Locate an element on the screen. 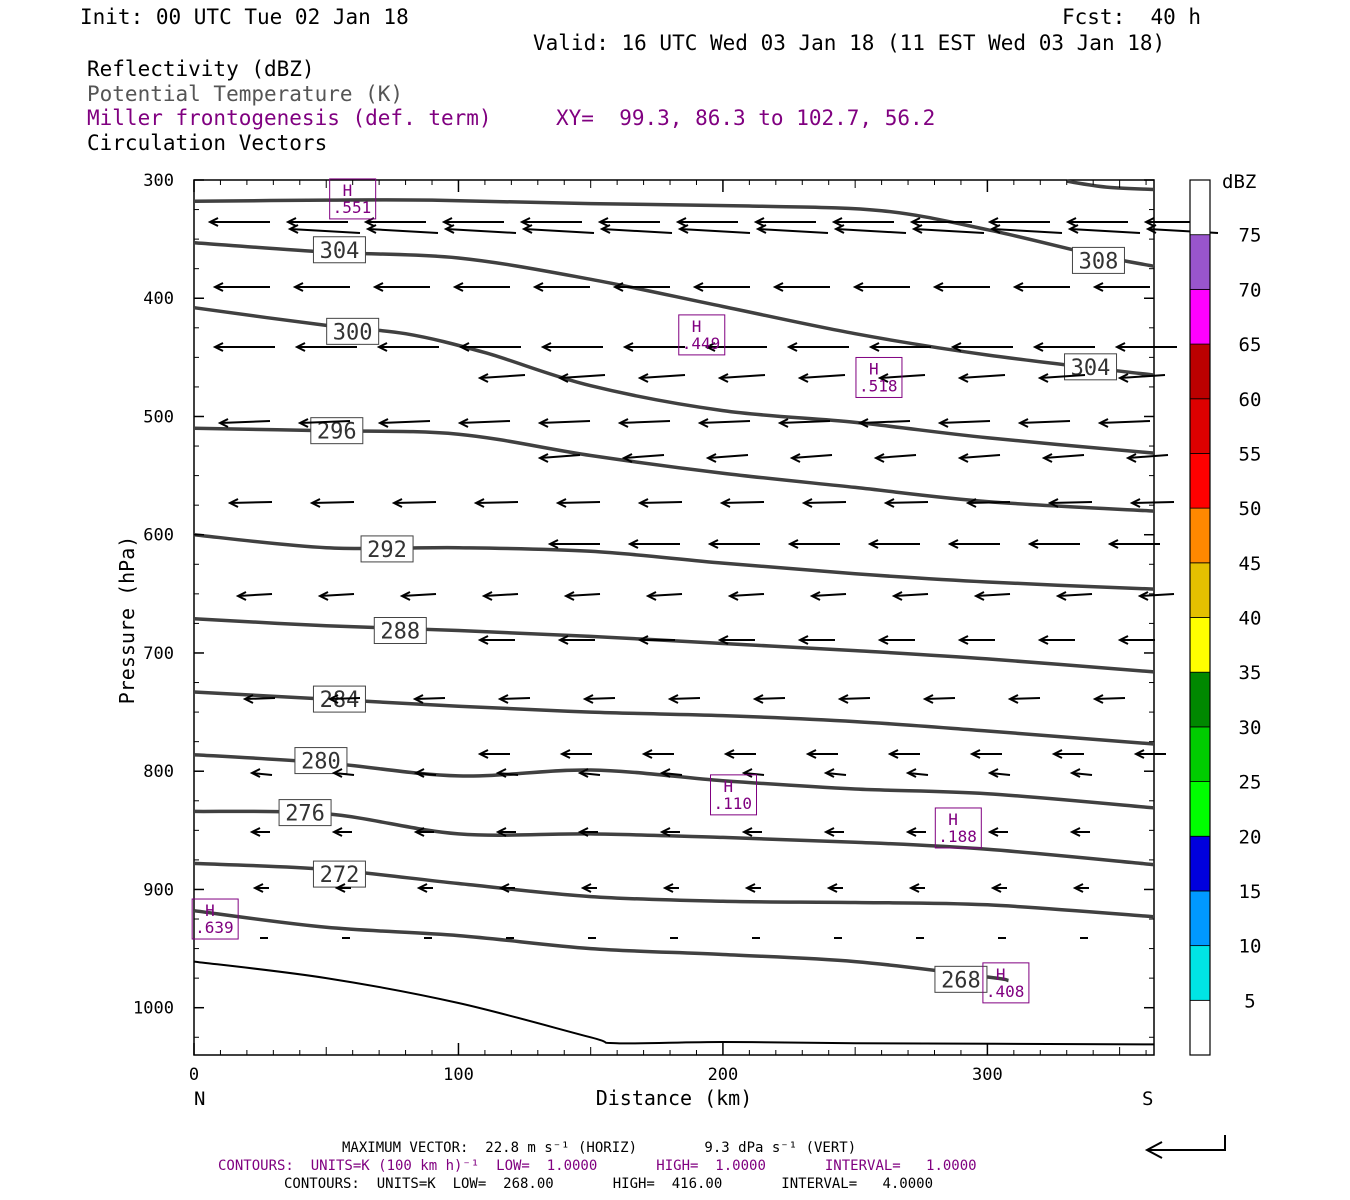 The width and height of the screenshot is (1350, 1200). frontogenesis-max: H.551 is located at coordinates (353, 199).